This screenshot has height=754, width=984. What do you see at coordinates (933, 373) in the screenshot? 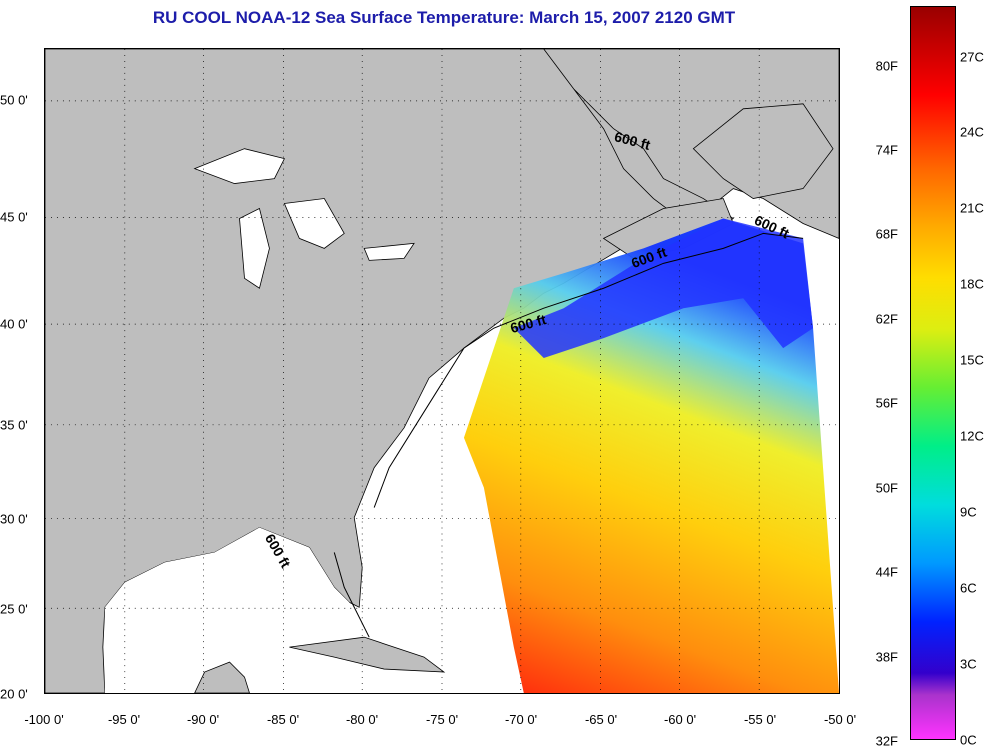
I see `colorbar` at bounding box center [933, 373].